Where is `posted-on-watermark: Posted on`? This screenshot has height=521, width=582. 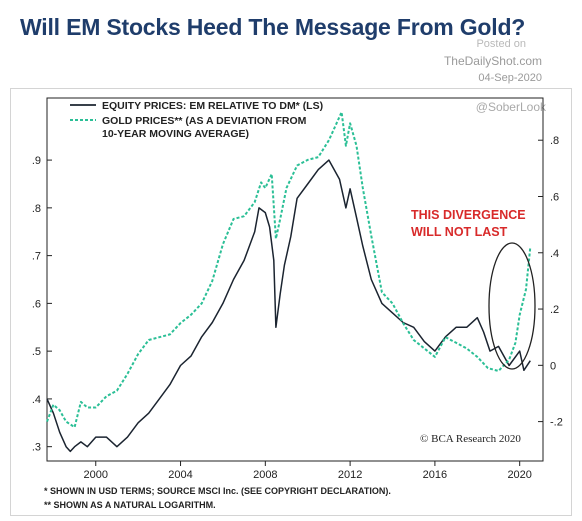 posted-on-watermark: Posted on is located at coordinates (501, 44).